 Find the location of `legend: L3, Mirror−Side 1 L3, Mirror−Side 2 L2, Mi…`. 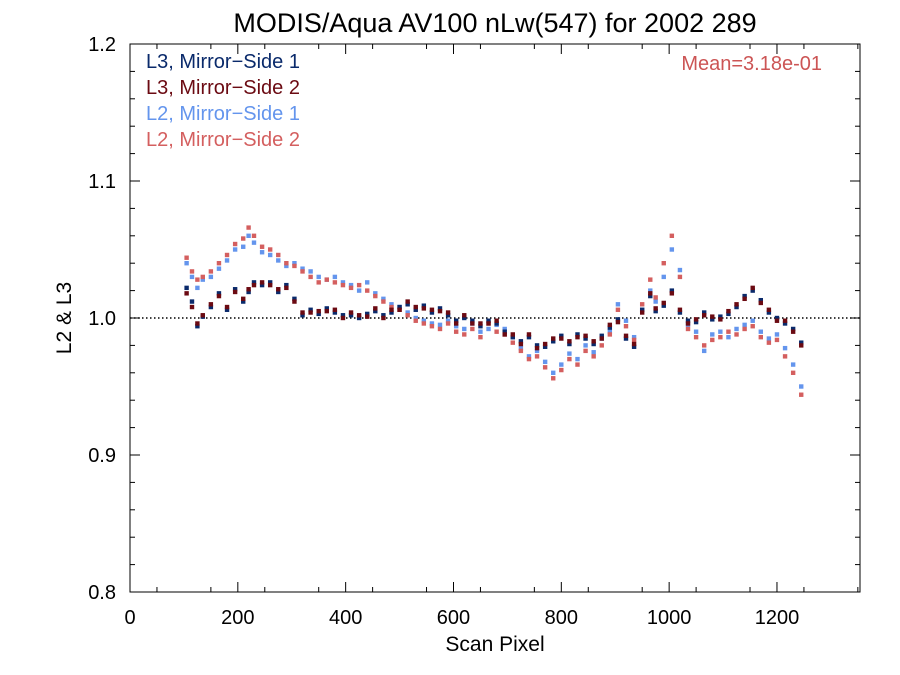

legend: L3, Mirror−Side 1 L3, Mirror−Side 2 L2, Mi… is located at coordinates (223, 101).